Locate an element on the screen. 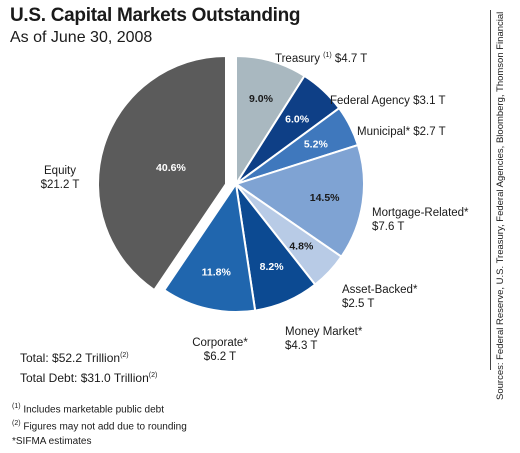 This screenshot has height=453, width=520. pie-category-label: Mortgage-Related* $7.6 T is located at coordinates (420, 220).